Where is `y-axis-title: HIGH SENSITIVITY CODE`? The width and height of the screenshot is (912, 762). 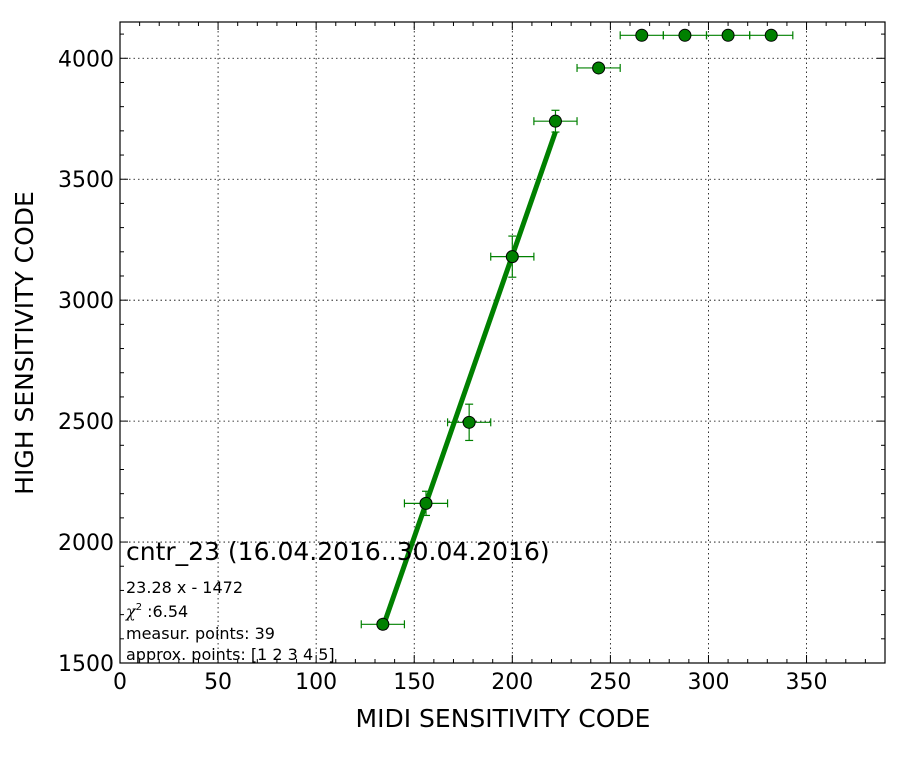
y-axis-title: HIGH SENSITIVITY CODE is located at coordinates (24, 343).